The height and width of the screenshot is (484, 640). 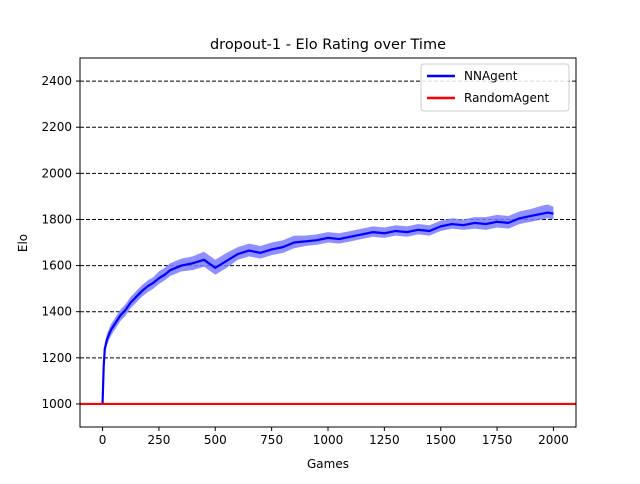 I want to click on x-tick-label: 1750, so click(x=497, y=440).